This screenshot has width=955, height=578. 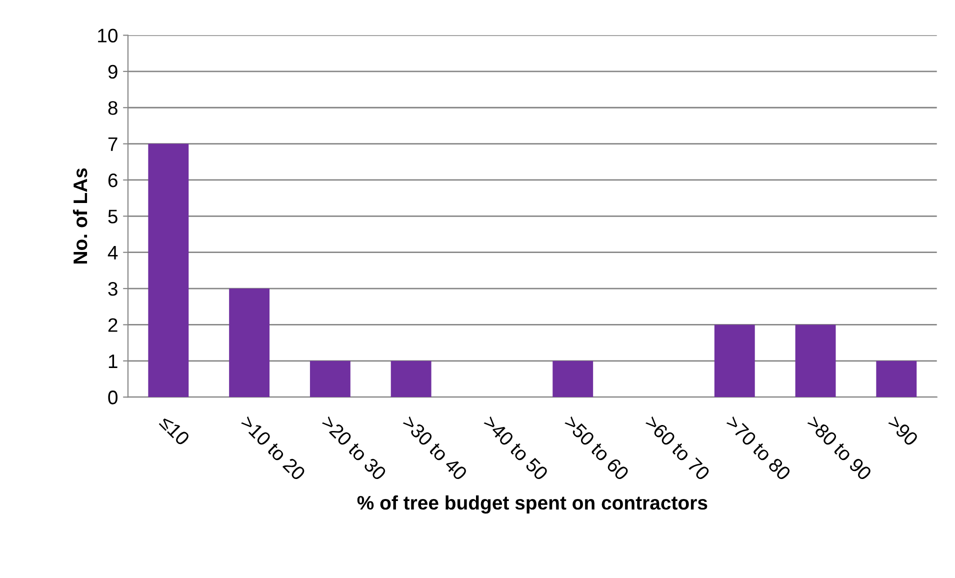 I want to click on x-tick-label: >40 to 50, so click(x=515, y=448).